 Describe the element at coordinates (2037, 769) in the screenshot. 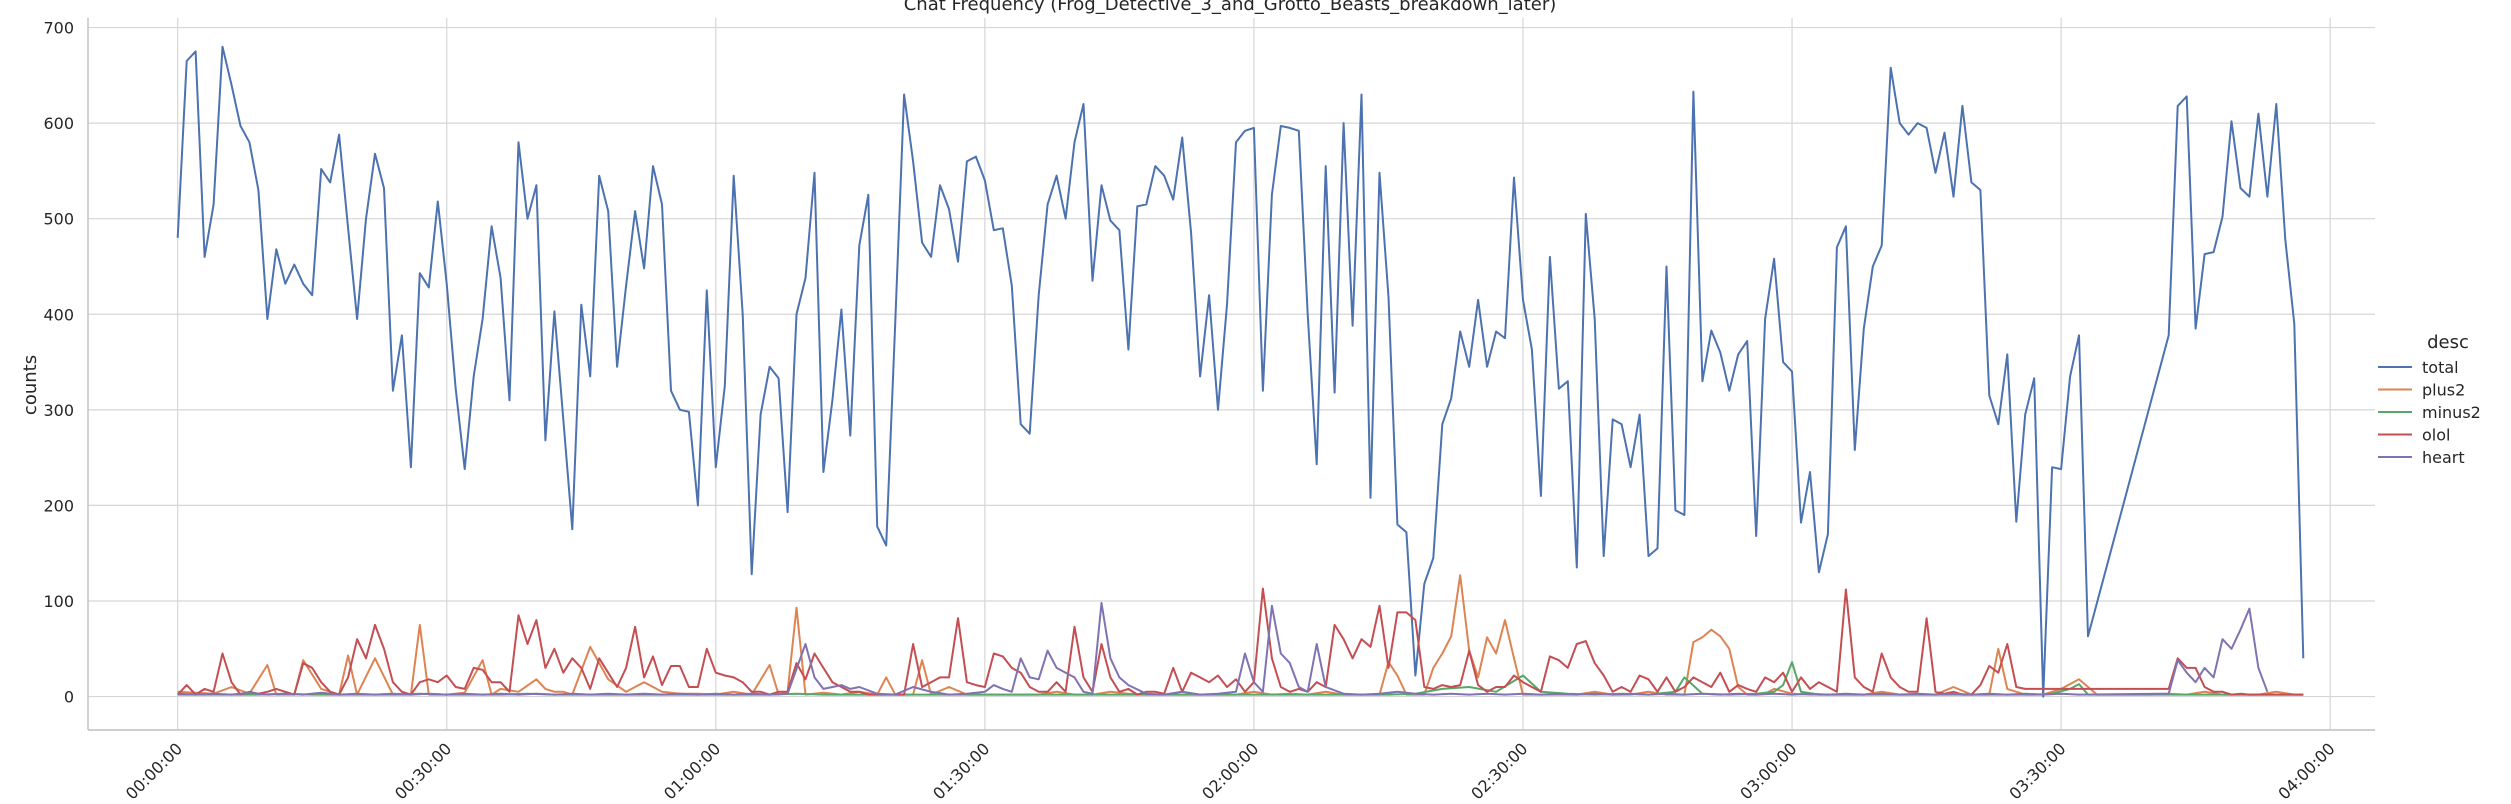

I see `x-tick-label: 03:30:00` at that location.